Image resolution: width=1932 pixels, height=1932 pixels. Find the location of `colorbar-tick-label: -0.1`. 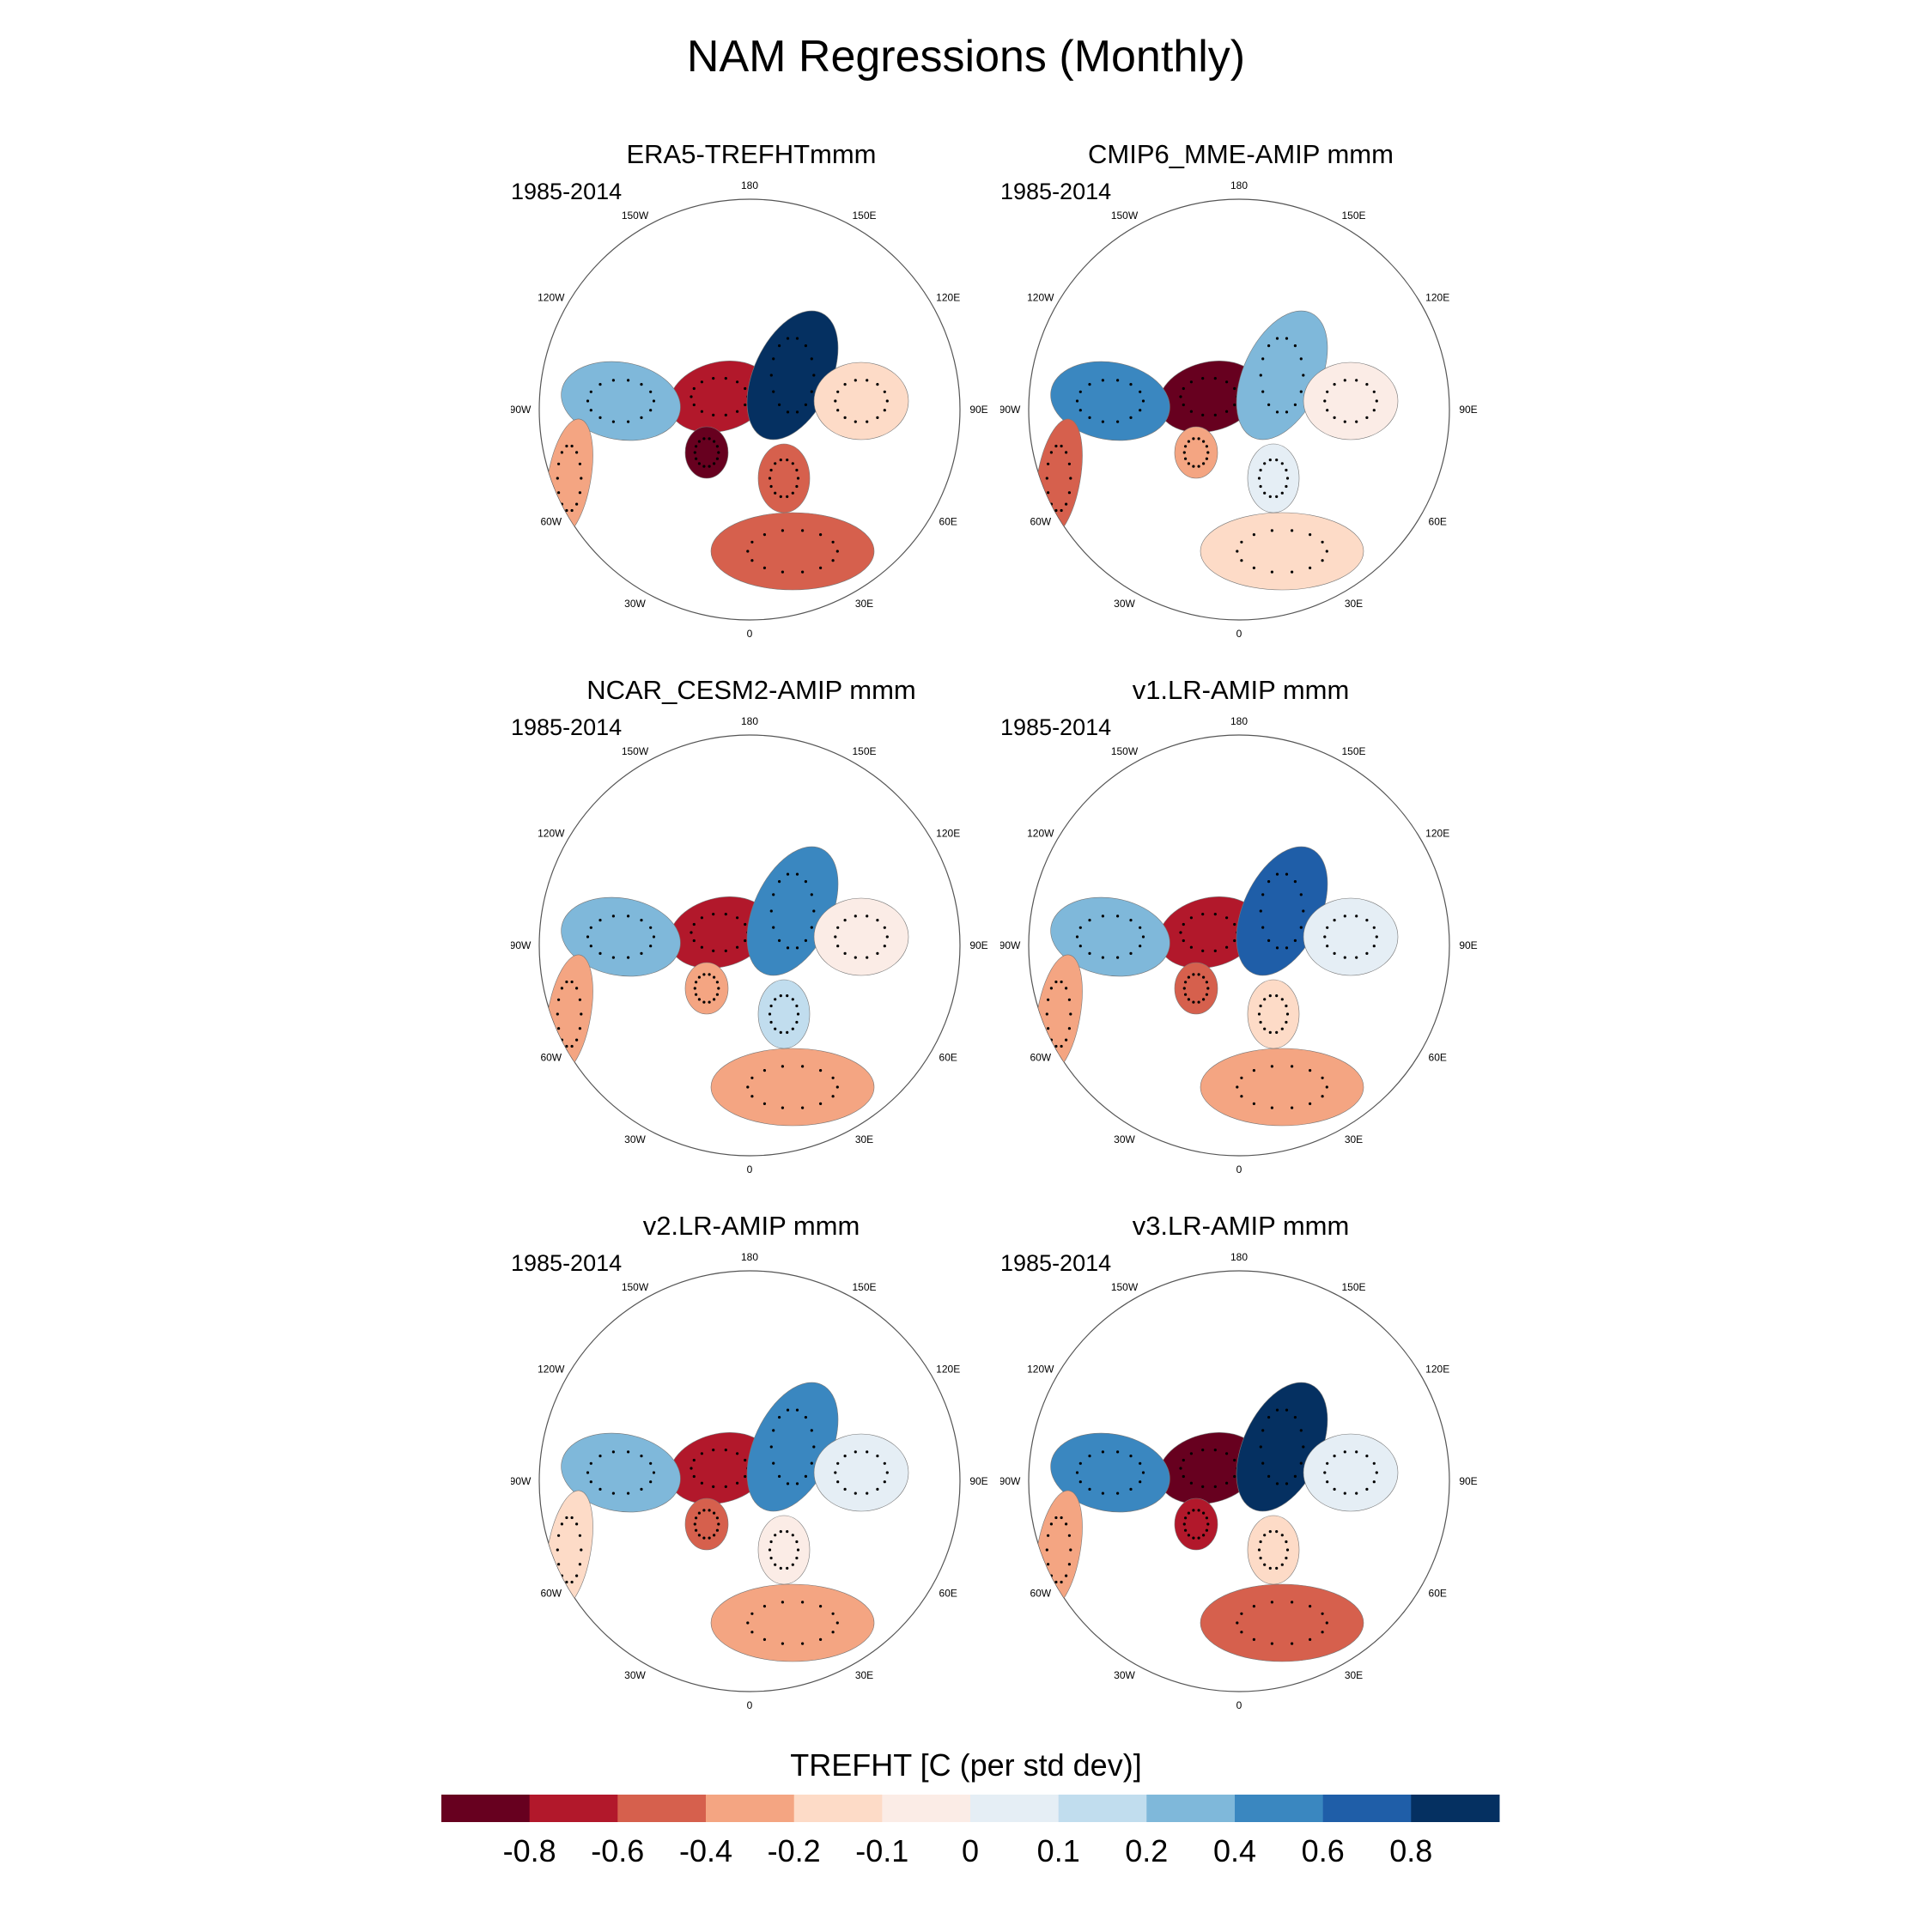

colorbar-tick-label: -0.1 is located at coordinates (881, 1850).